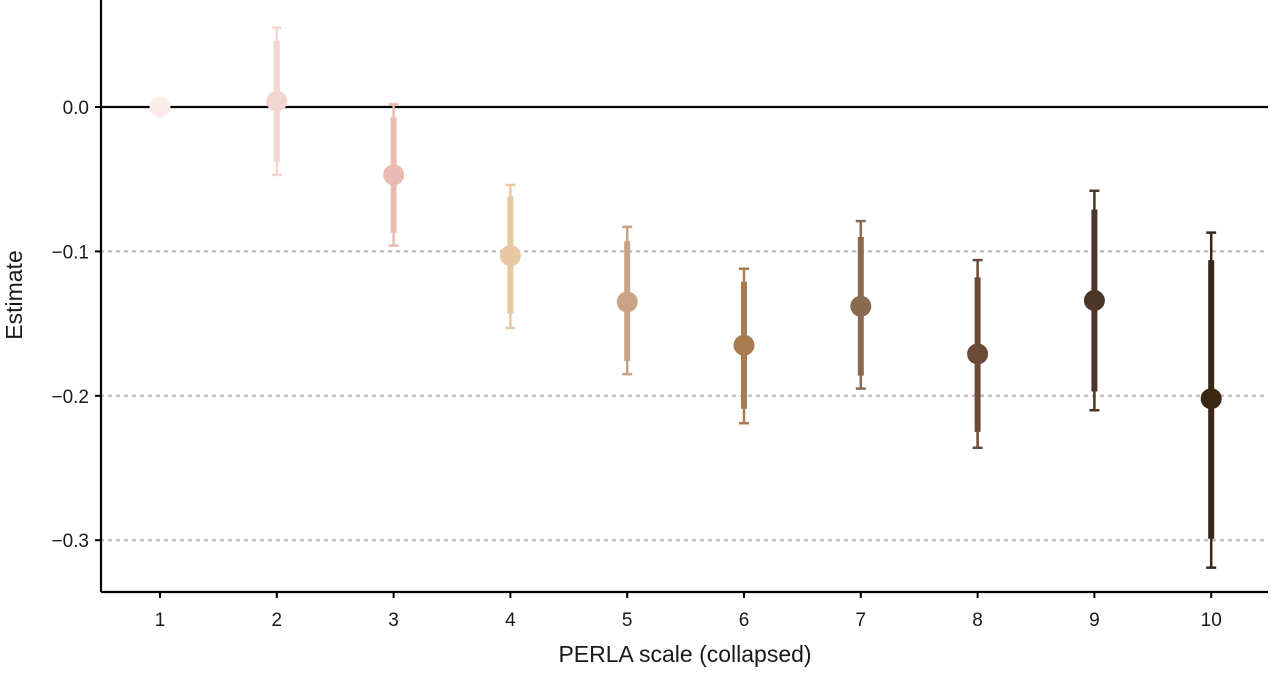  I want to click on y-axis-title: Estimate, so click(14, 294).